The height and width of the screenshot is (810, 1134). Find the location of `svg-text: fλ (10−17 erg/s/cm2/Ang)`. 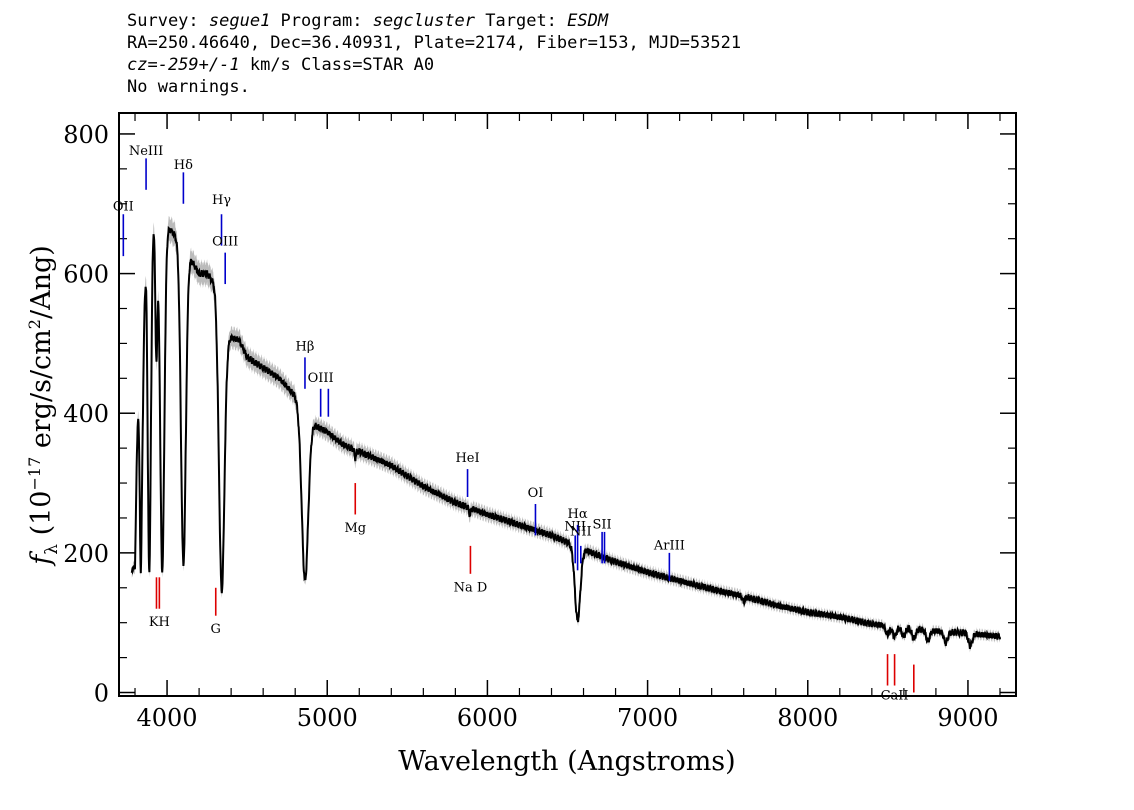

svg-text: fλ (10−17 erg/s/cm2/Ang) is located at coordinates (43, 406).